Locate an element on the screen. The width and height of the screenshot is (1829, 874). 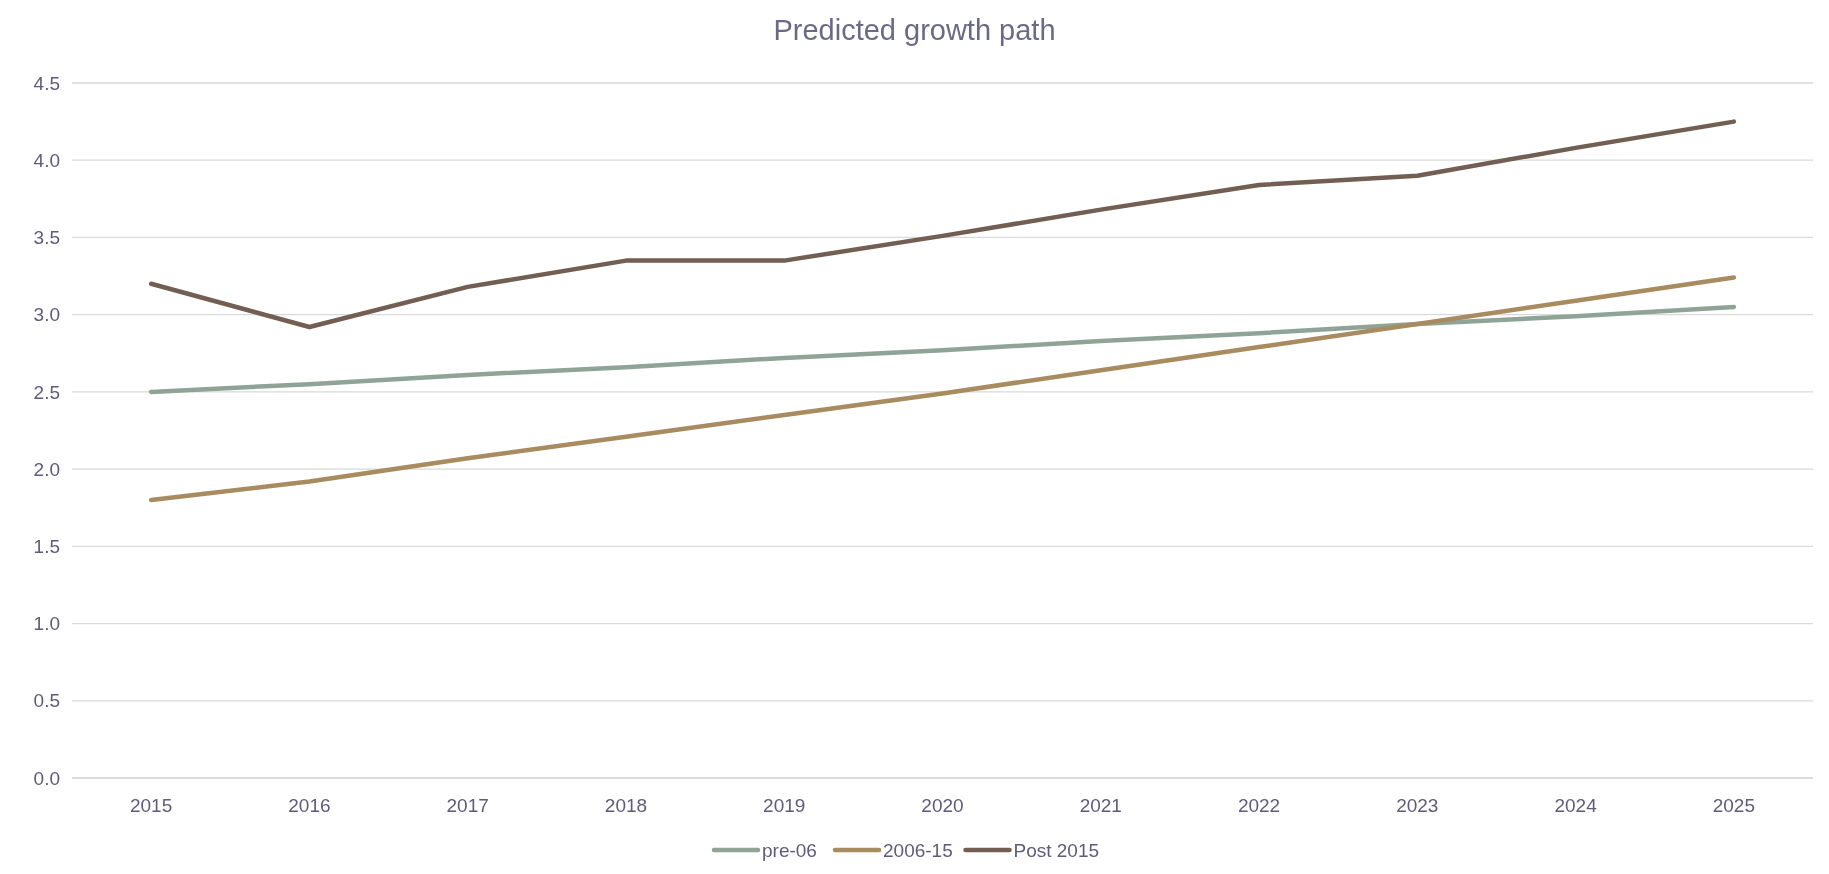
x-tick-label: 2016 is located at coordinates (309, 805).